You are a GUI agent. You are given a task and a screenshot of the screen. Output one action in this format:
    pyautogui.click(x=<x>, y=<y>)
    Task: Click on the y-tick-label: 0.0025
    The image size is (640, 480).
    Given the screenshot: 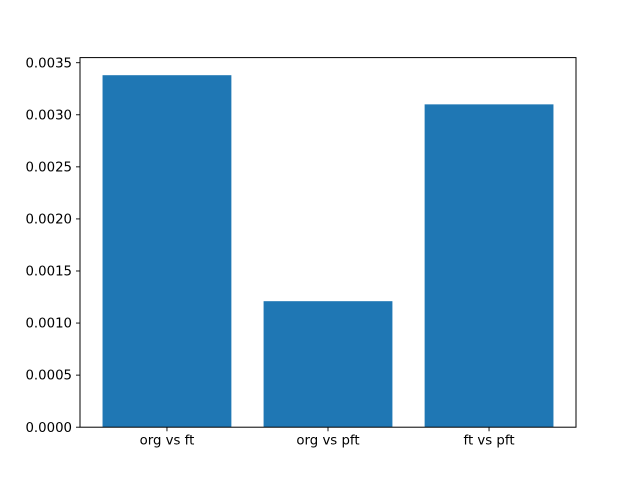 What is the action you would take?
    pyautogui.click(x=48, y=167)
    